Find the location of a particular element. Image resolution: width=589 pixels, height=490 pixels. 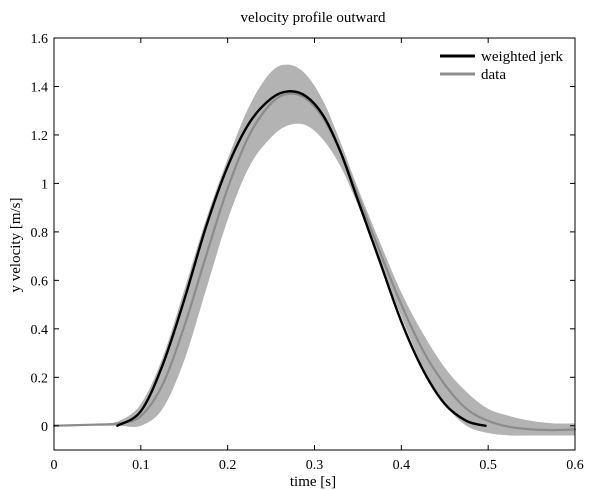

legend-label-data: data is located at coordinates (493, 75).